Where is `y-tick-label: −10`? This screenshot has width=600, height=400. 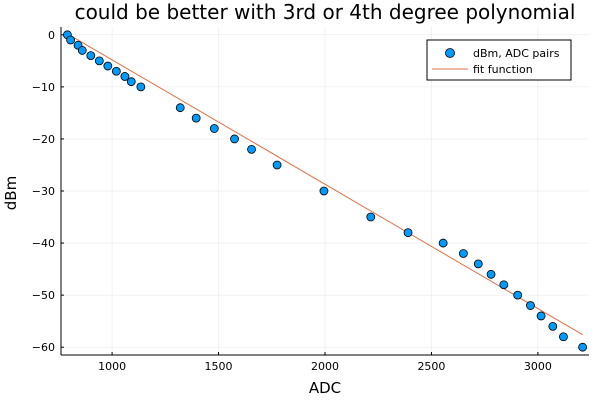
y-tick-label: −10 is located at coordinates (43, 87).